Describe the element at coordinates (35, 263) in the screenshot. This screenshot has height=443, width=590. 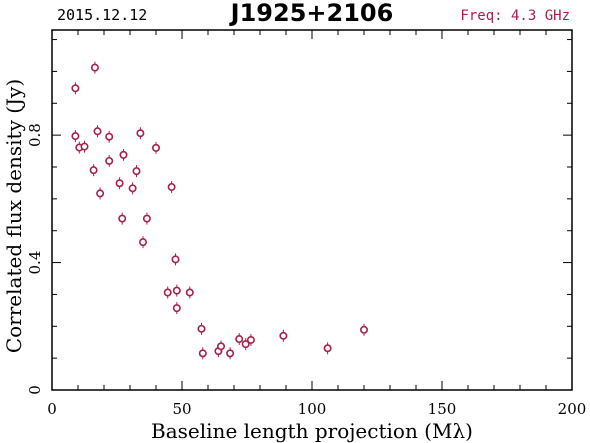
I see `y-tick-label: 0.4` at that location.